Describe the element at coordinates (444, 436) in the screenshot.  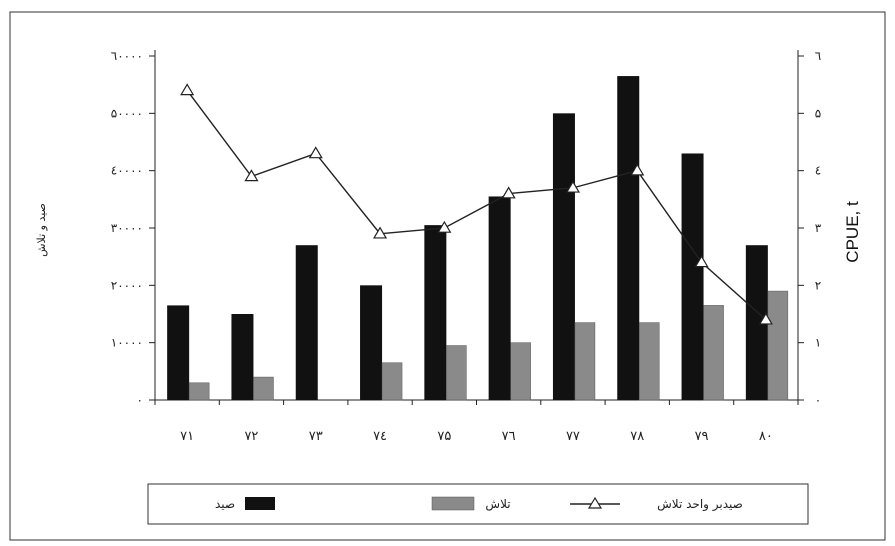
I see `x-tick-label: ۷۵` at that location.